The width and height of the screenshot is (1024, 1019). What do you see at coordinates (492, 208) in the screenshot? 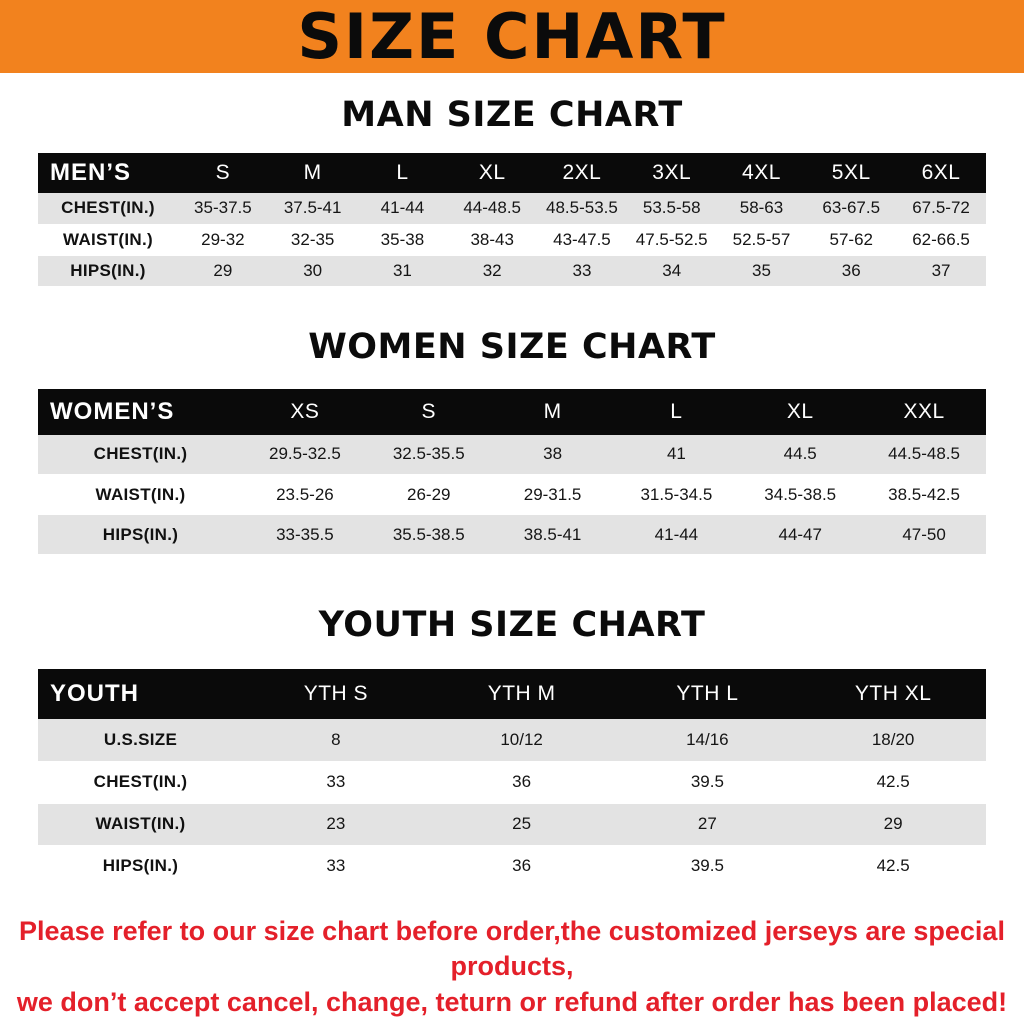
I see `size-value-cell: 44-48.5` at bounding box center [492, 208].